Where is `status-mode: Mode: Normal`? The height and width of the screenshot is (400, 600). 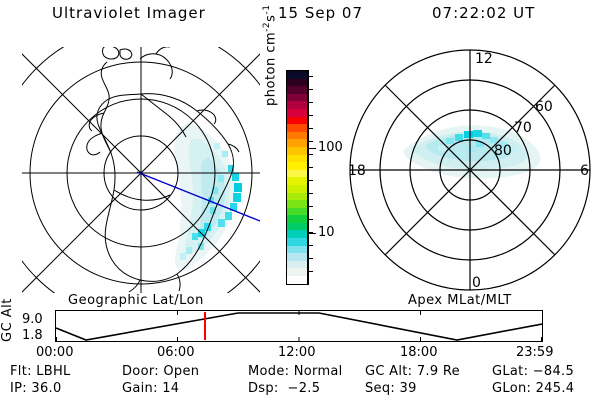 status-mode: Mode: Normal is located at coordinates (295, 371).